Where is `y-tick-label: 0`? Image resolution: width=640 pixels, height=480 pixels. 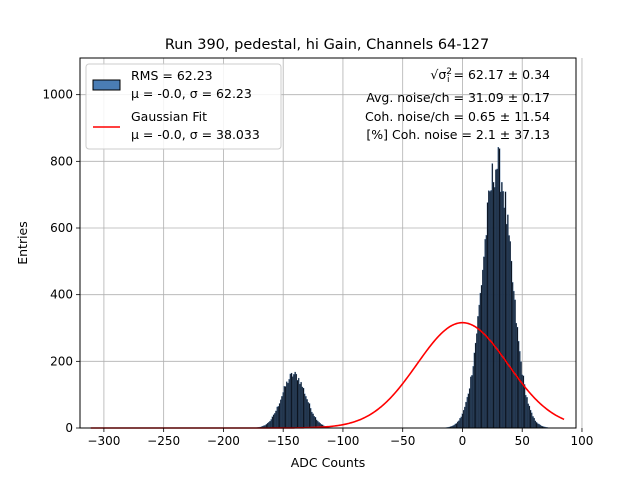
y-tick-label: 0 is located at coordinates (69, 428).